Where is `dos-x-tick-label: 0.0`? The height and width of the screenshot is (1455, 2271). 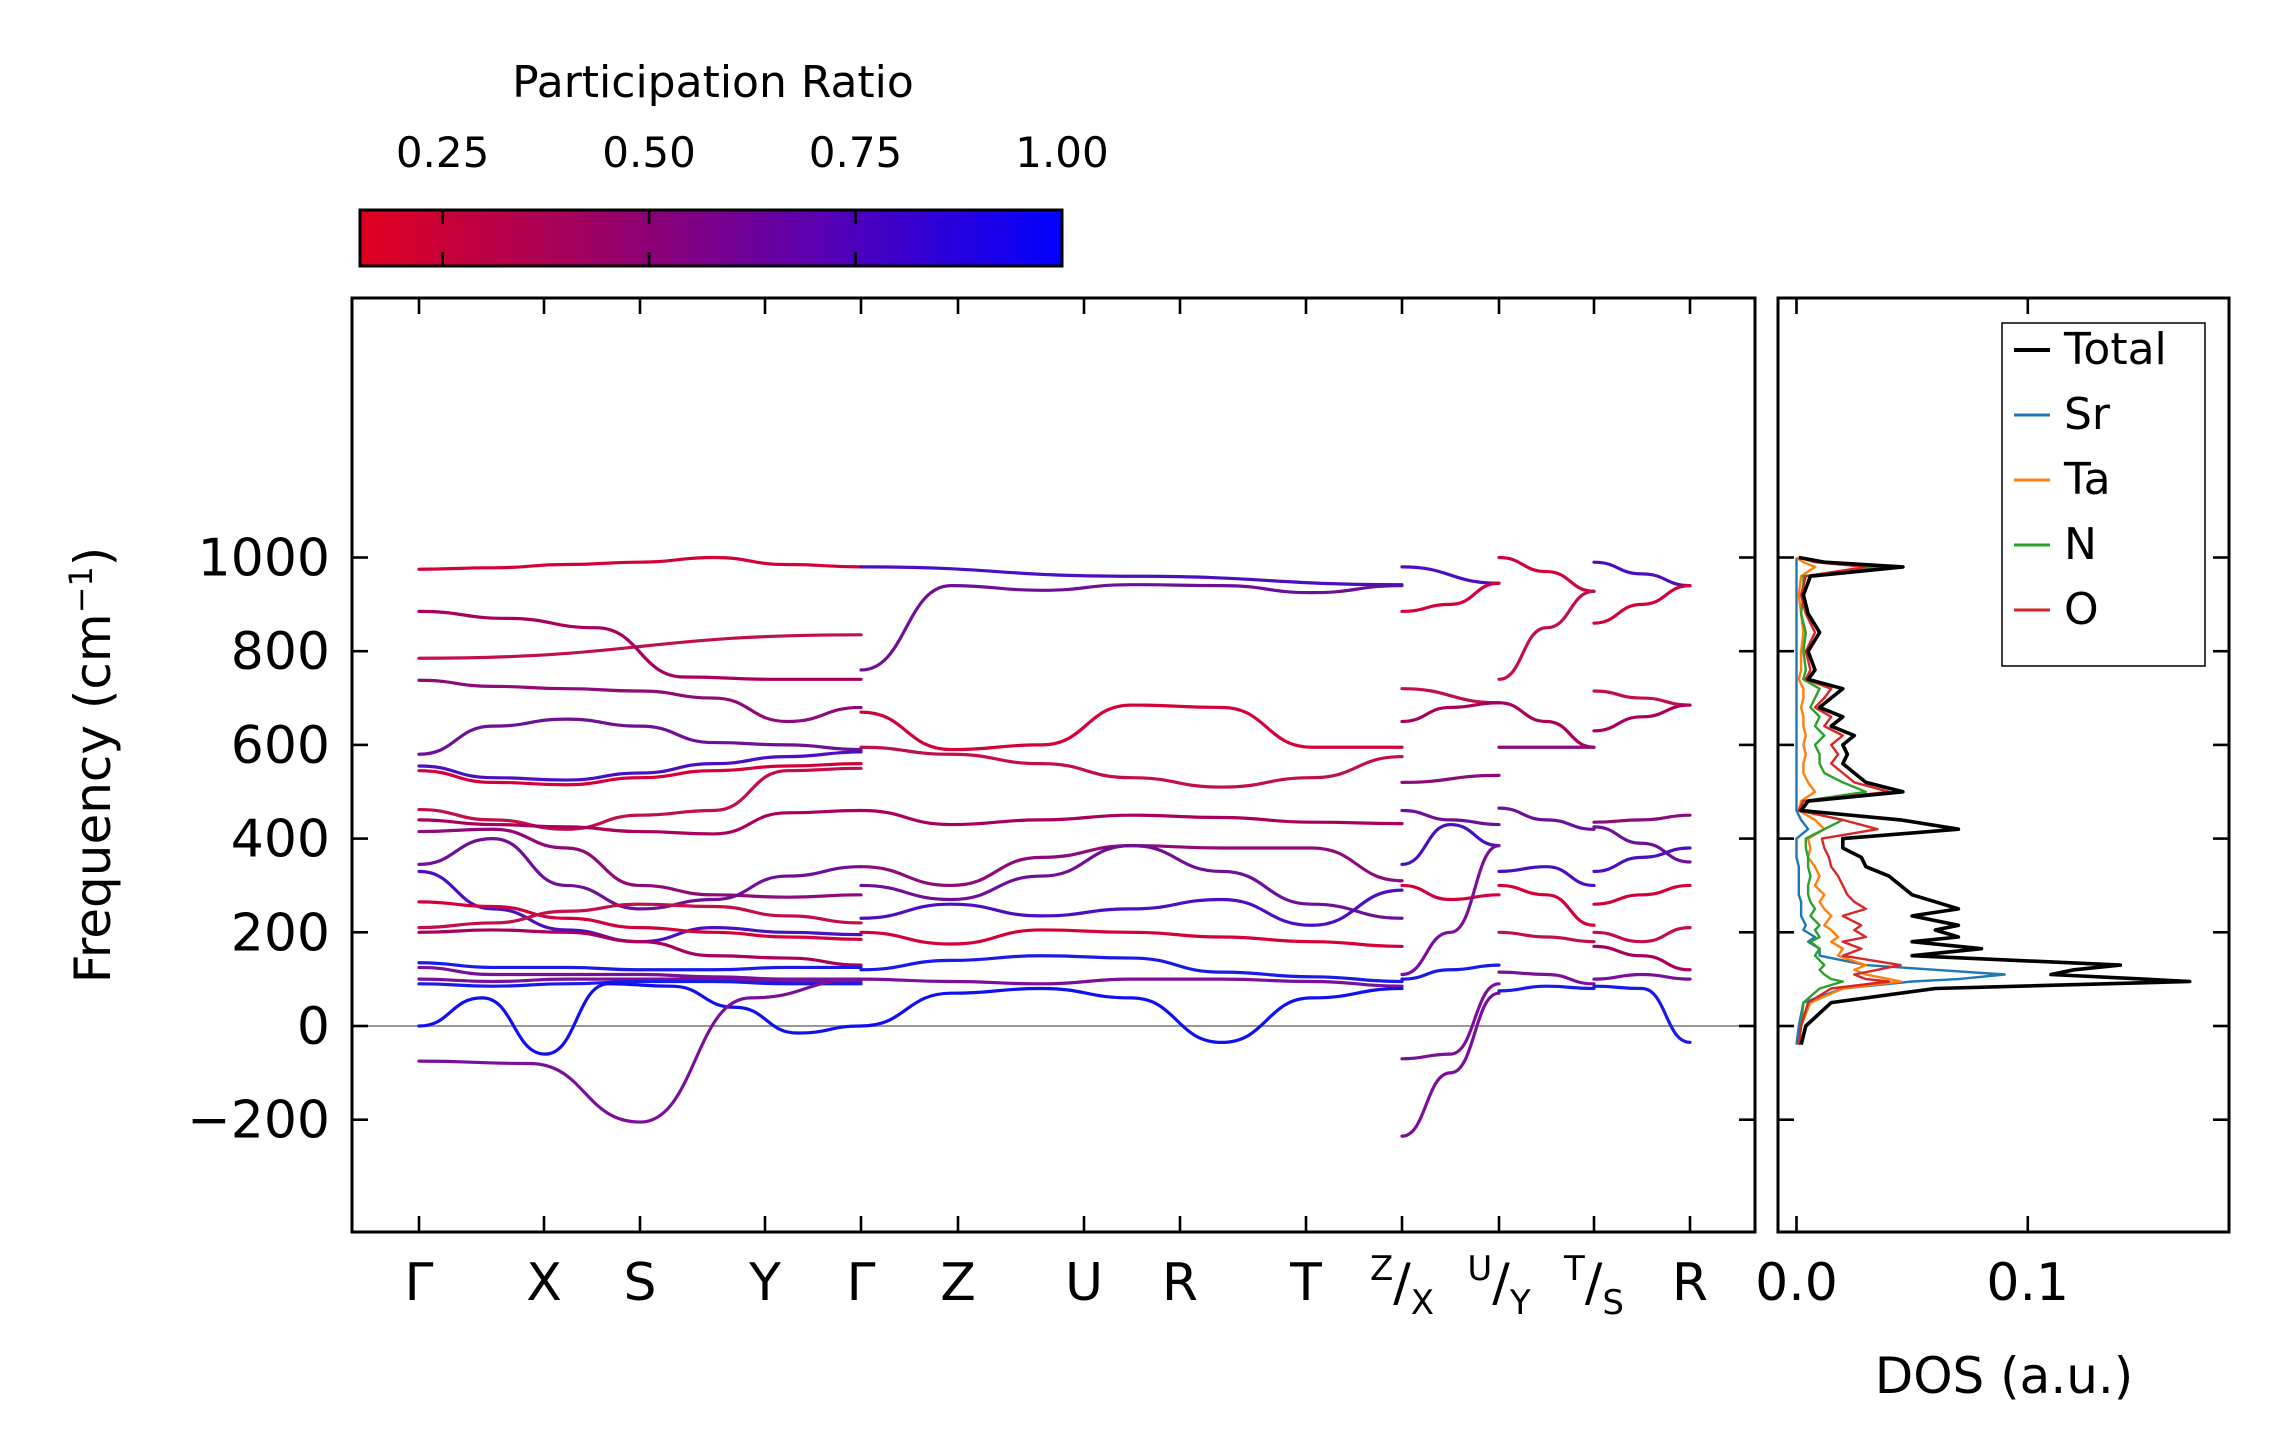 dos-x-tick-label: 0.0 is located at coordinates (1796, 1283).